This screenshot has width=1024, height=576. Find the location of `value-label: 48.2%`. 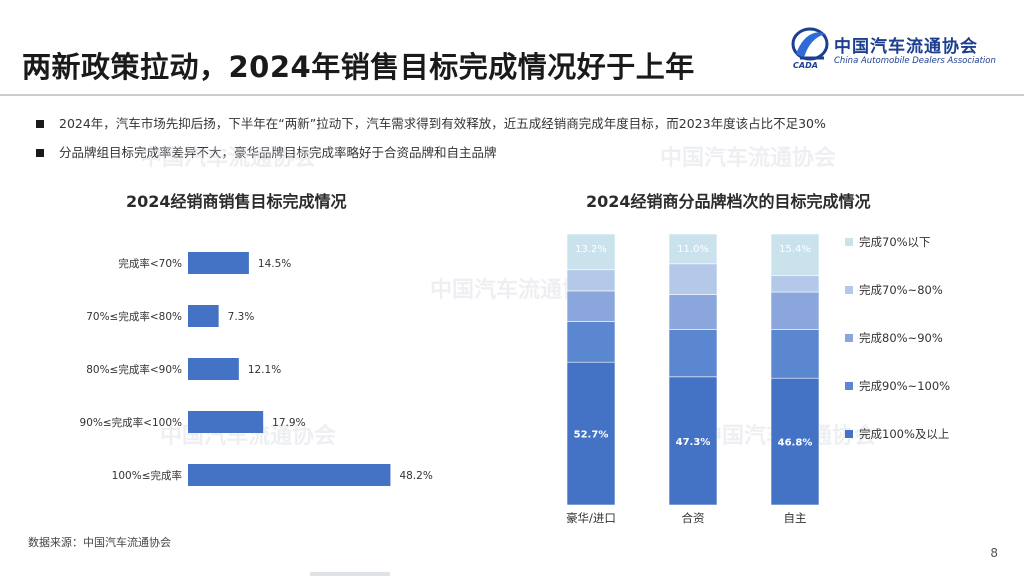

value-label: 48.2% is located at coordinates (415, 476).